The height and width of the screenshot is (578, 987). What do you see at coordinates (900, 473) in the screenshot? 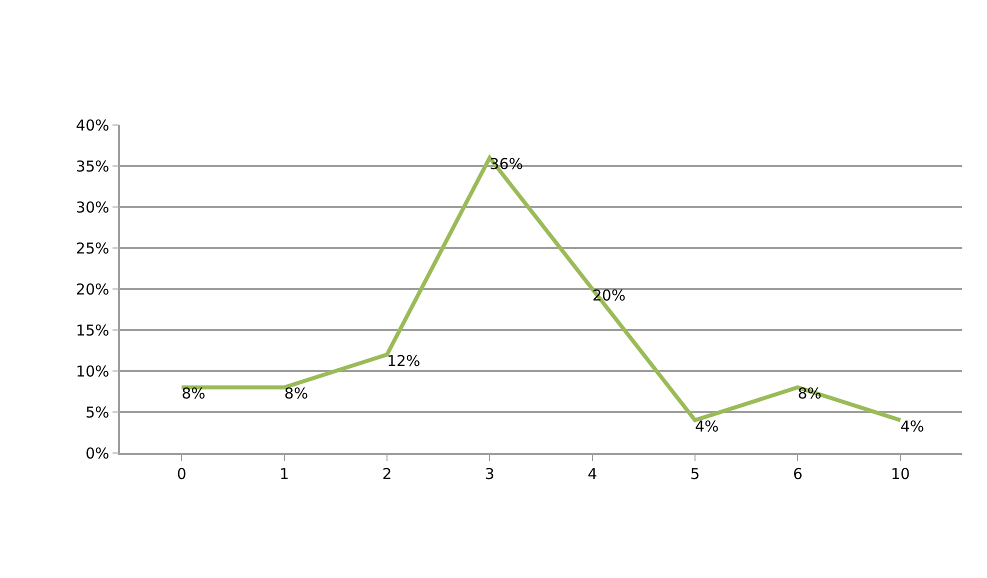
I see `x-tick-label: 10` at bounding box center [900, 473].